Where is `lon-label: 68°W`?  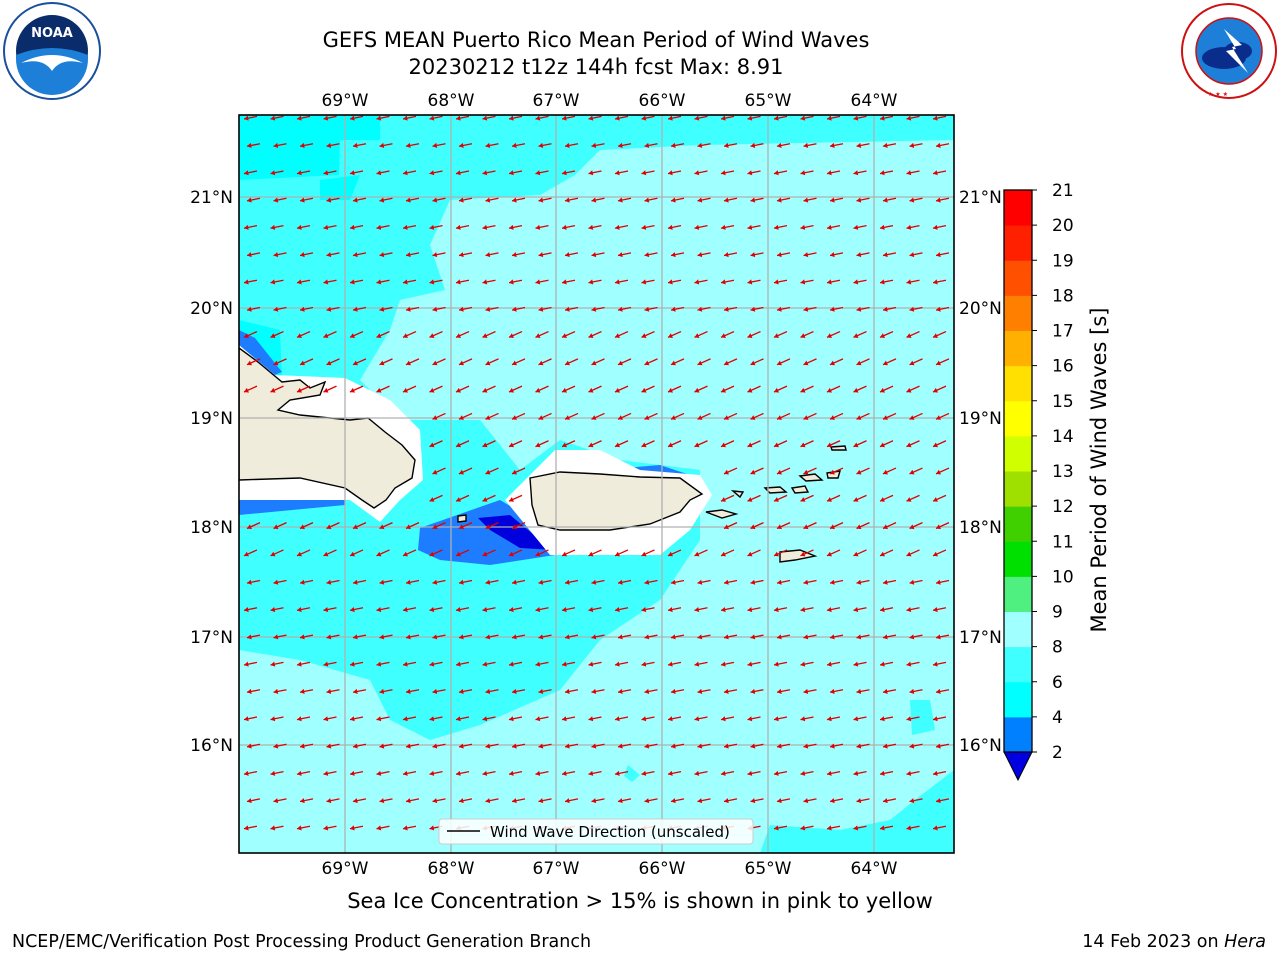 lon-label: 68°W is located at coordinates (451, 101).